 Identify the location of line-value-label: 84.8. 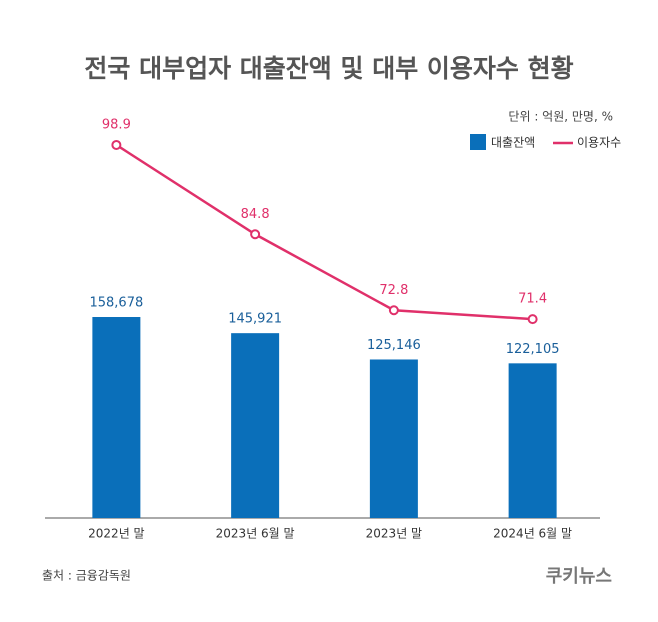
(255, 214).